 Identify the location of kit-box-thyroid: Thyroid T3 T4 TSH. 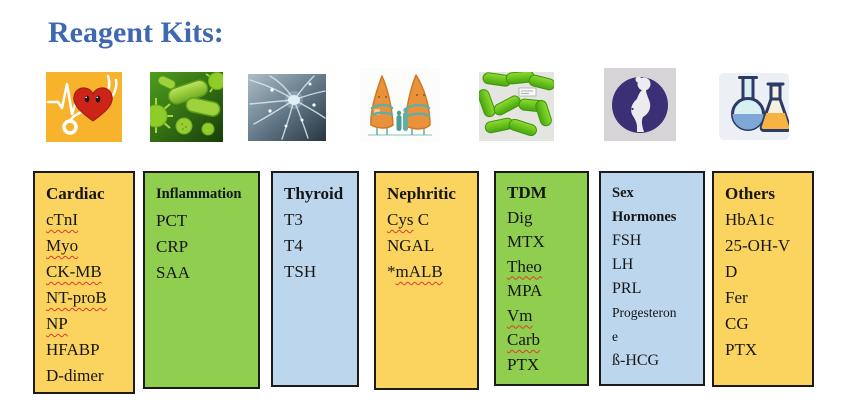
(315, 279).